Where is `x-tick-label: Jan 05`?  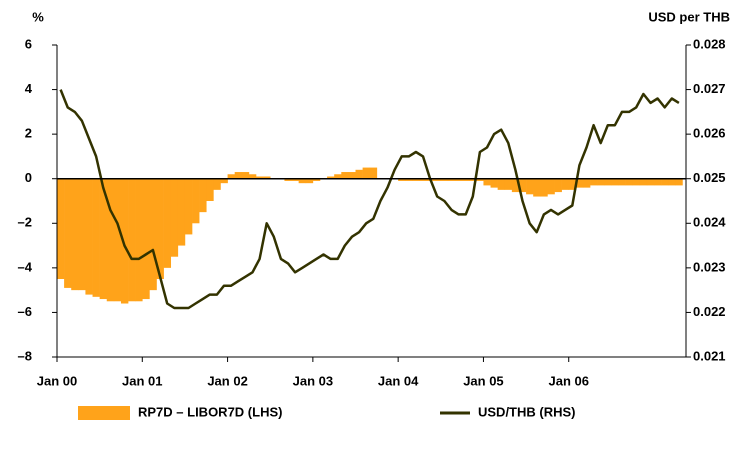
x-tick-label: Jan 05 is located at coordinates (483, 380).